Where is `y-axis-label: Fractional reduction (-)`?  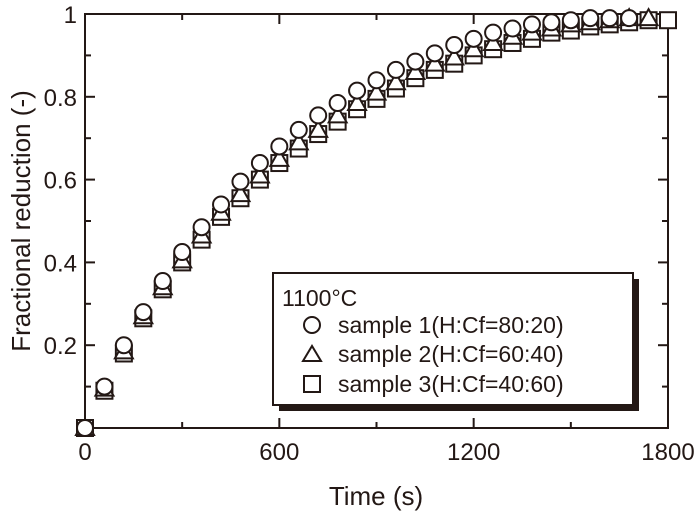 y-axis-label: Fractional reduction (-) is located at coordinates (21, 221).